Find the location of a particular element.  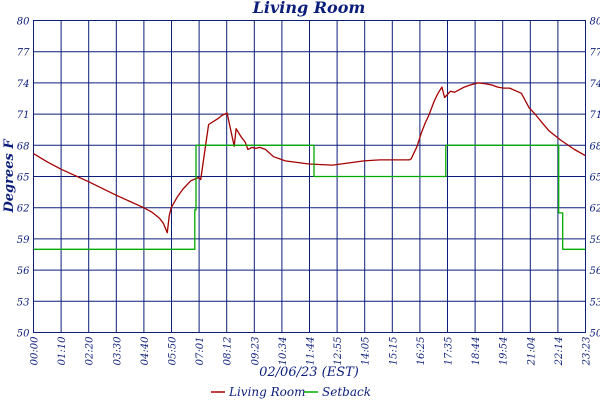

y-tick-label-left: 77 is located at coordinates (23, 53).